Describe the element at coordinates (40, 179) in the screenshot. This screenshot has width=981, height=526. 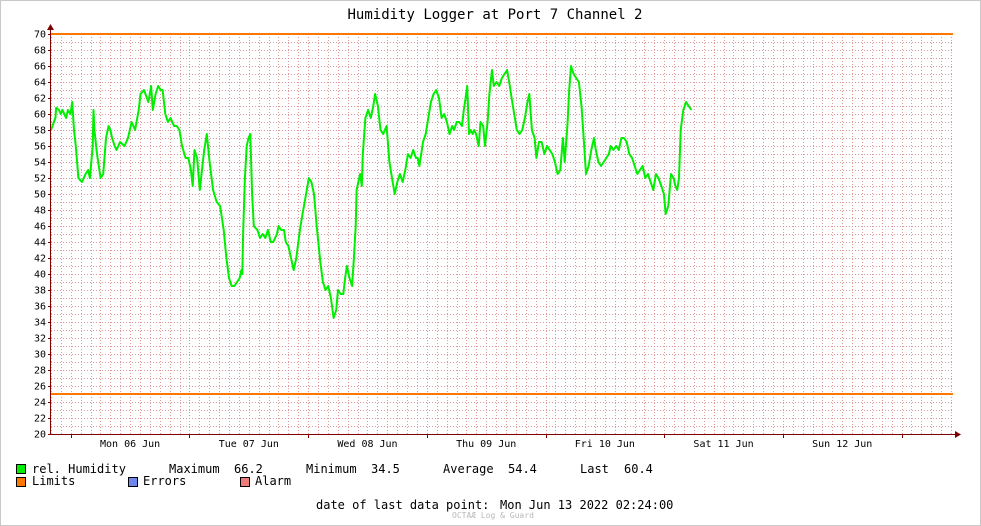
I see `y-tick-label: 52` at that location.